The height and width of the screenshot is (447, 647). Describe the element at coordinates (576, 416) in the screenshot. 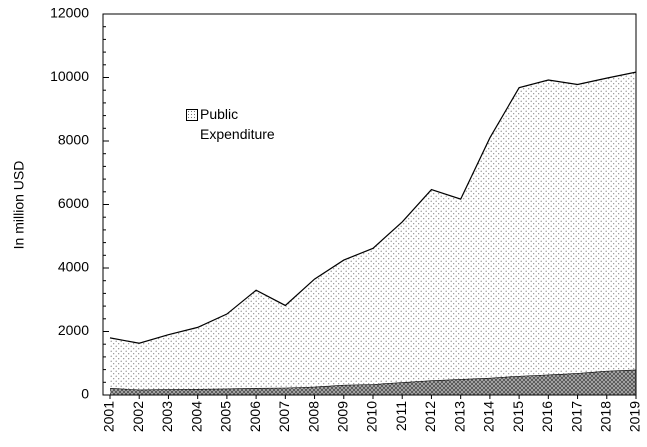

I see `x-tick-label: 2017` at that location.